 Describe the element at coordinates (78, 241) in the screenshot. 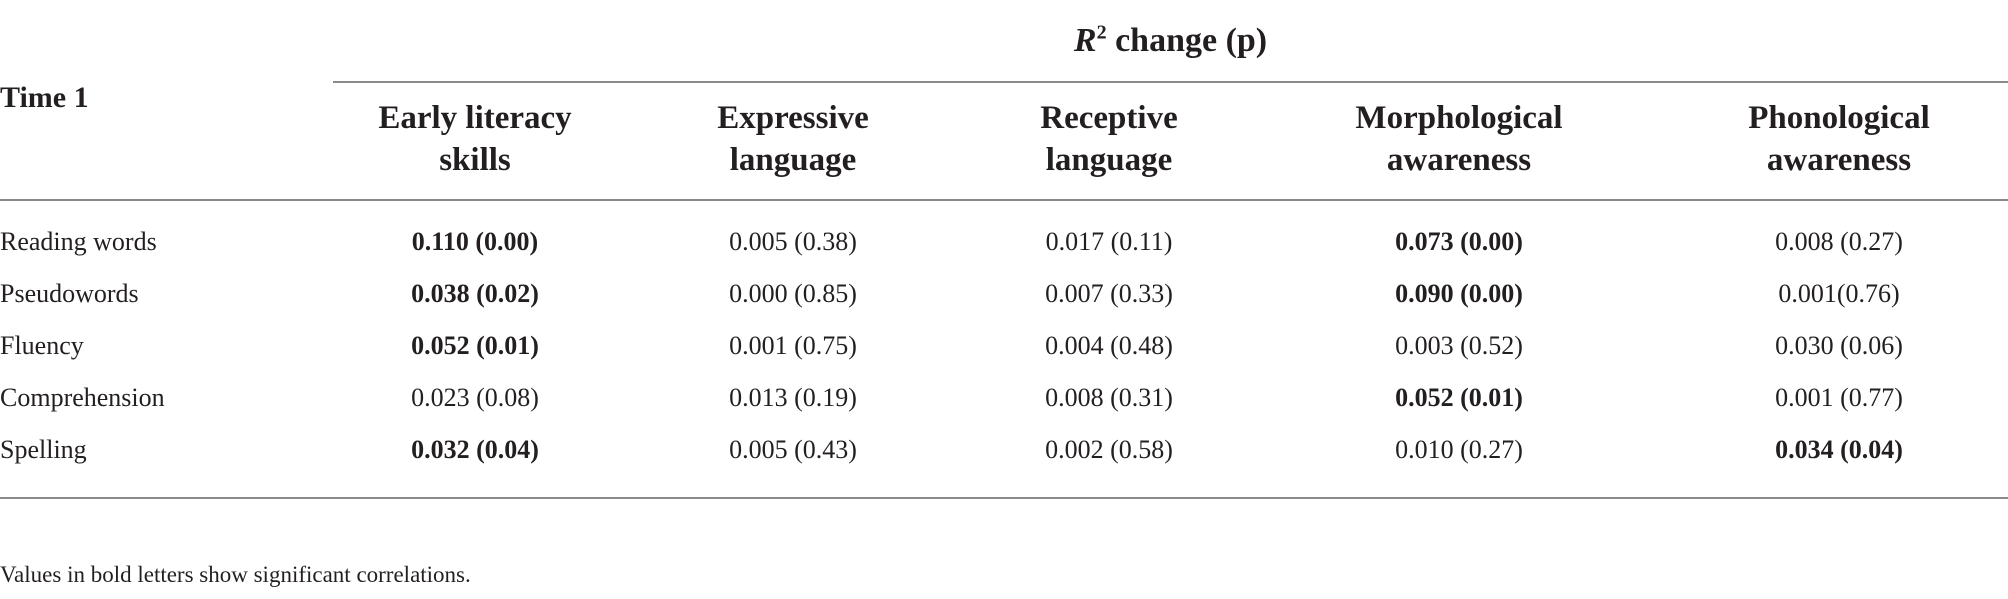

I see `row-label: Reading words` at that location.